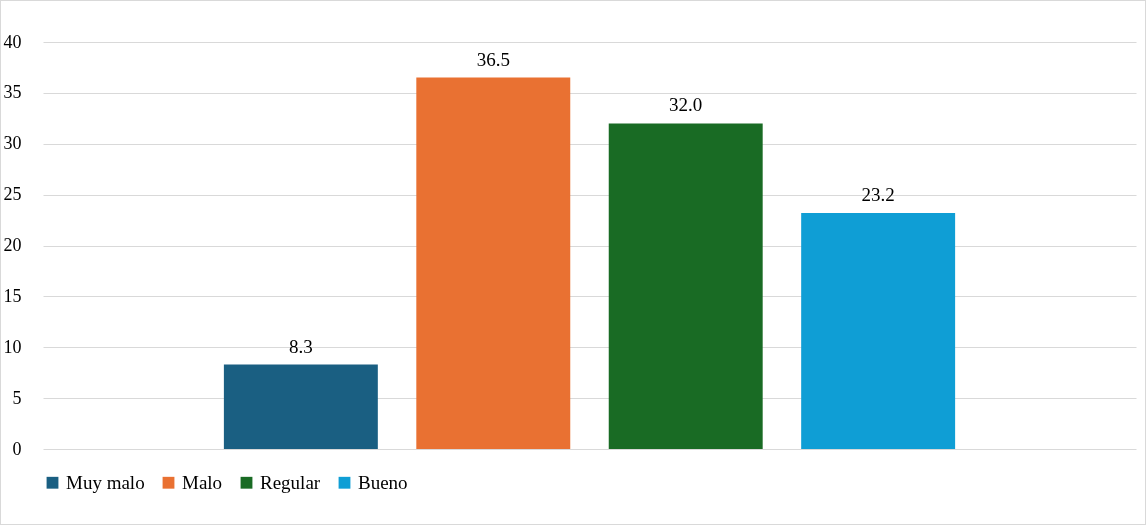 The height and width of the screenshot is (527, 1148). Describe the element at coordinates (12, 245) in the screenshot. I see `y-tick-label: 20` at that location.